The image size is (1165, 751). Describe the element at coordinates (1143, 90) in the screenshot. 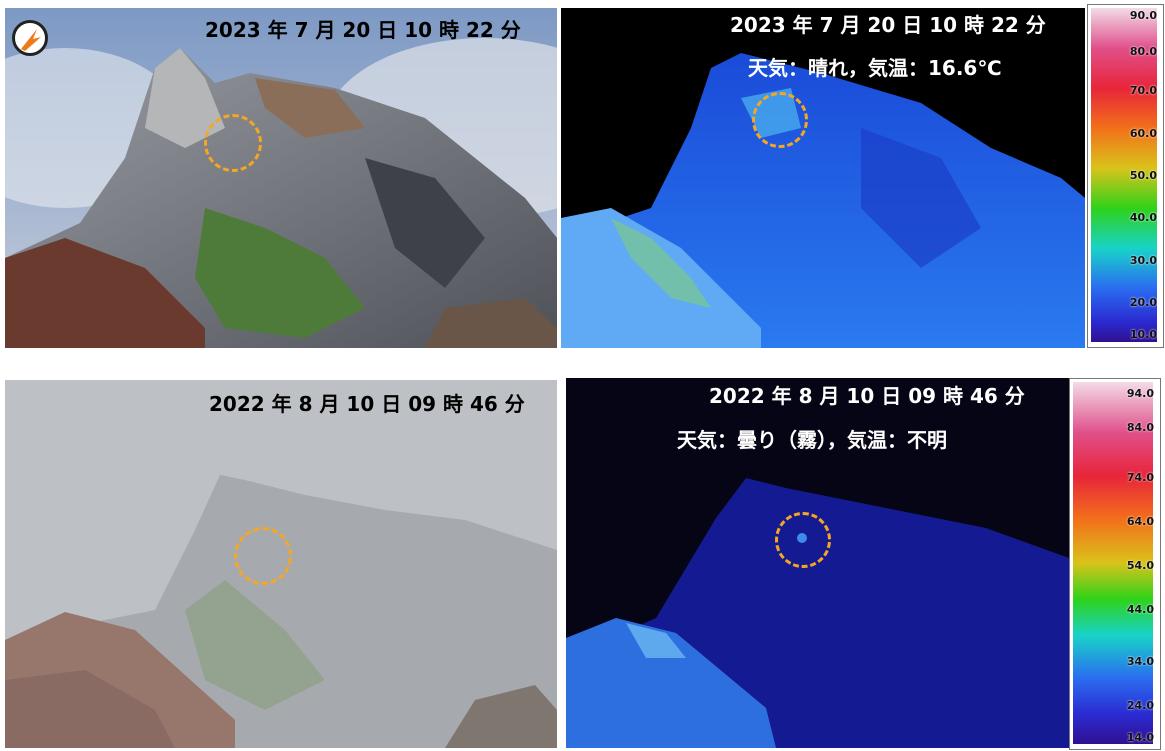

I see `scale-tick-label: 70.0` at that location.